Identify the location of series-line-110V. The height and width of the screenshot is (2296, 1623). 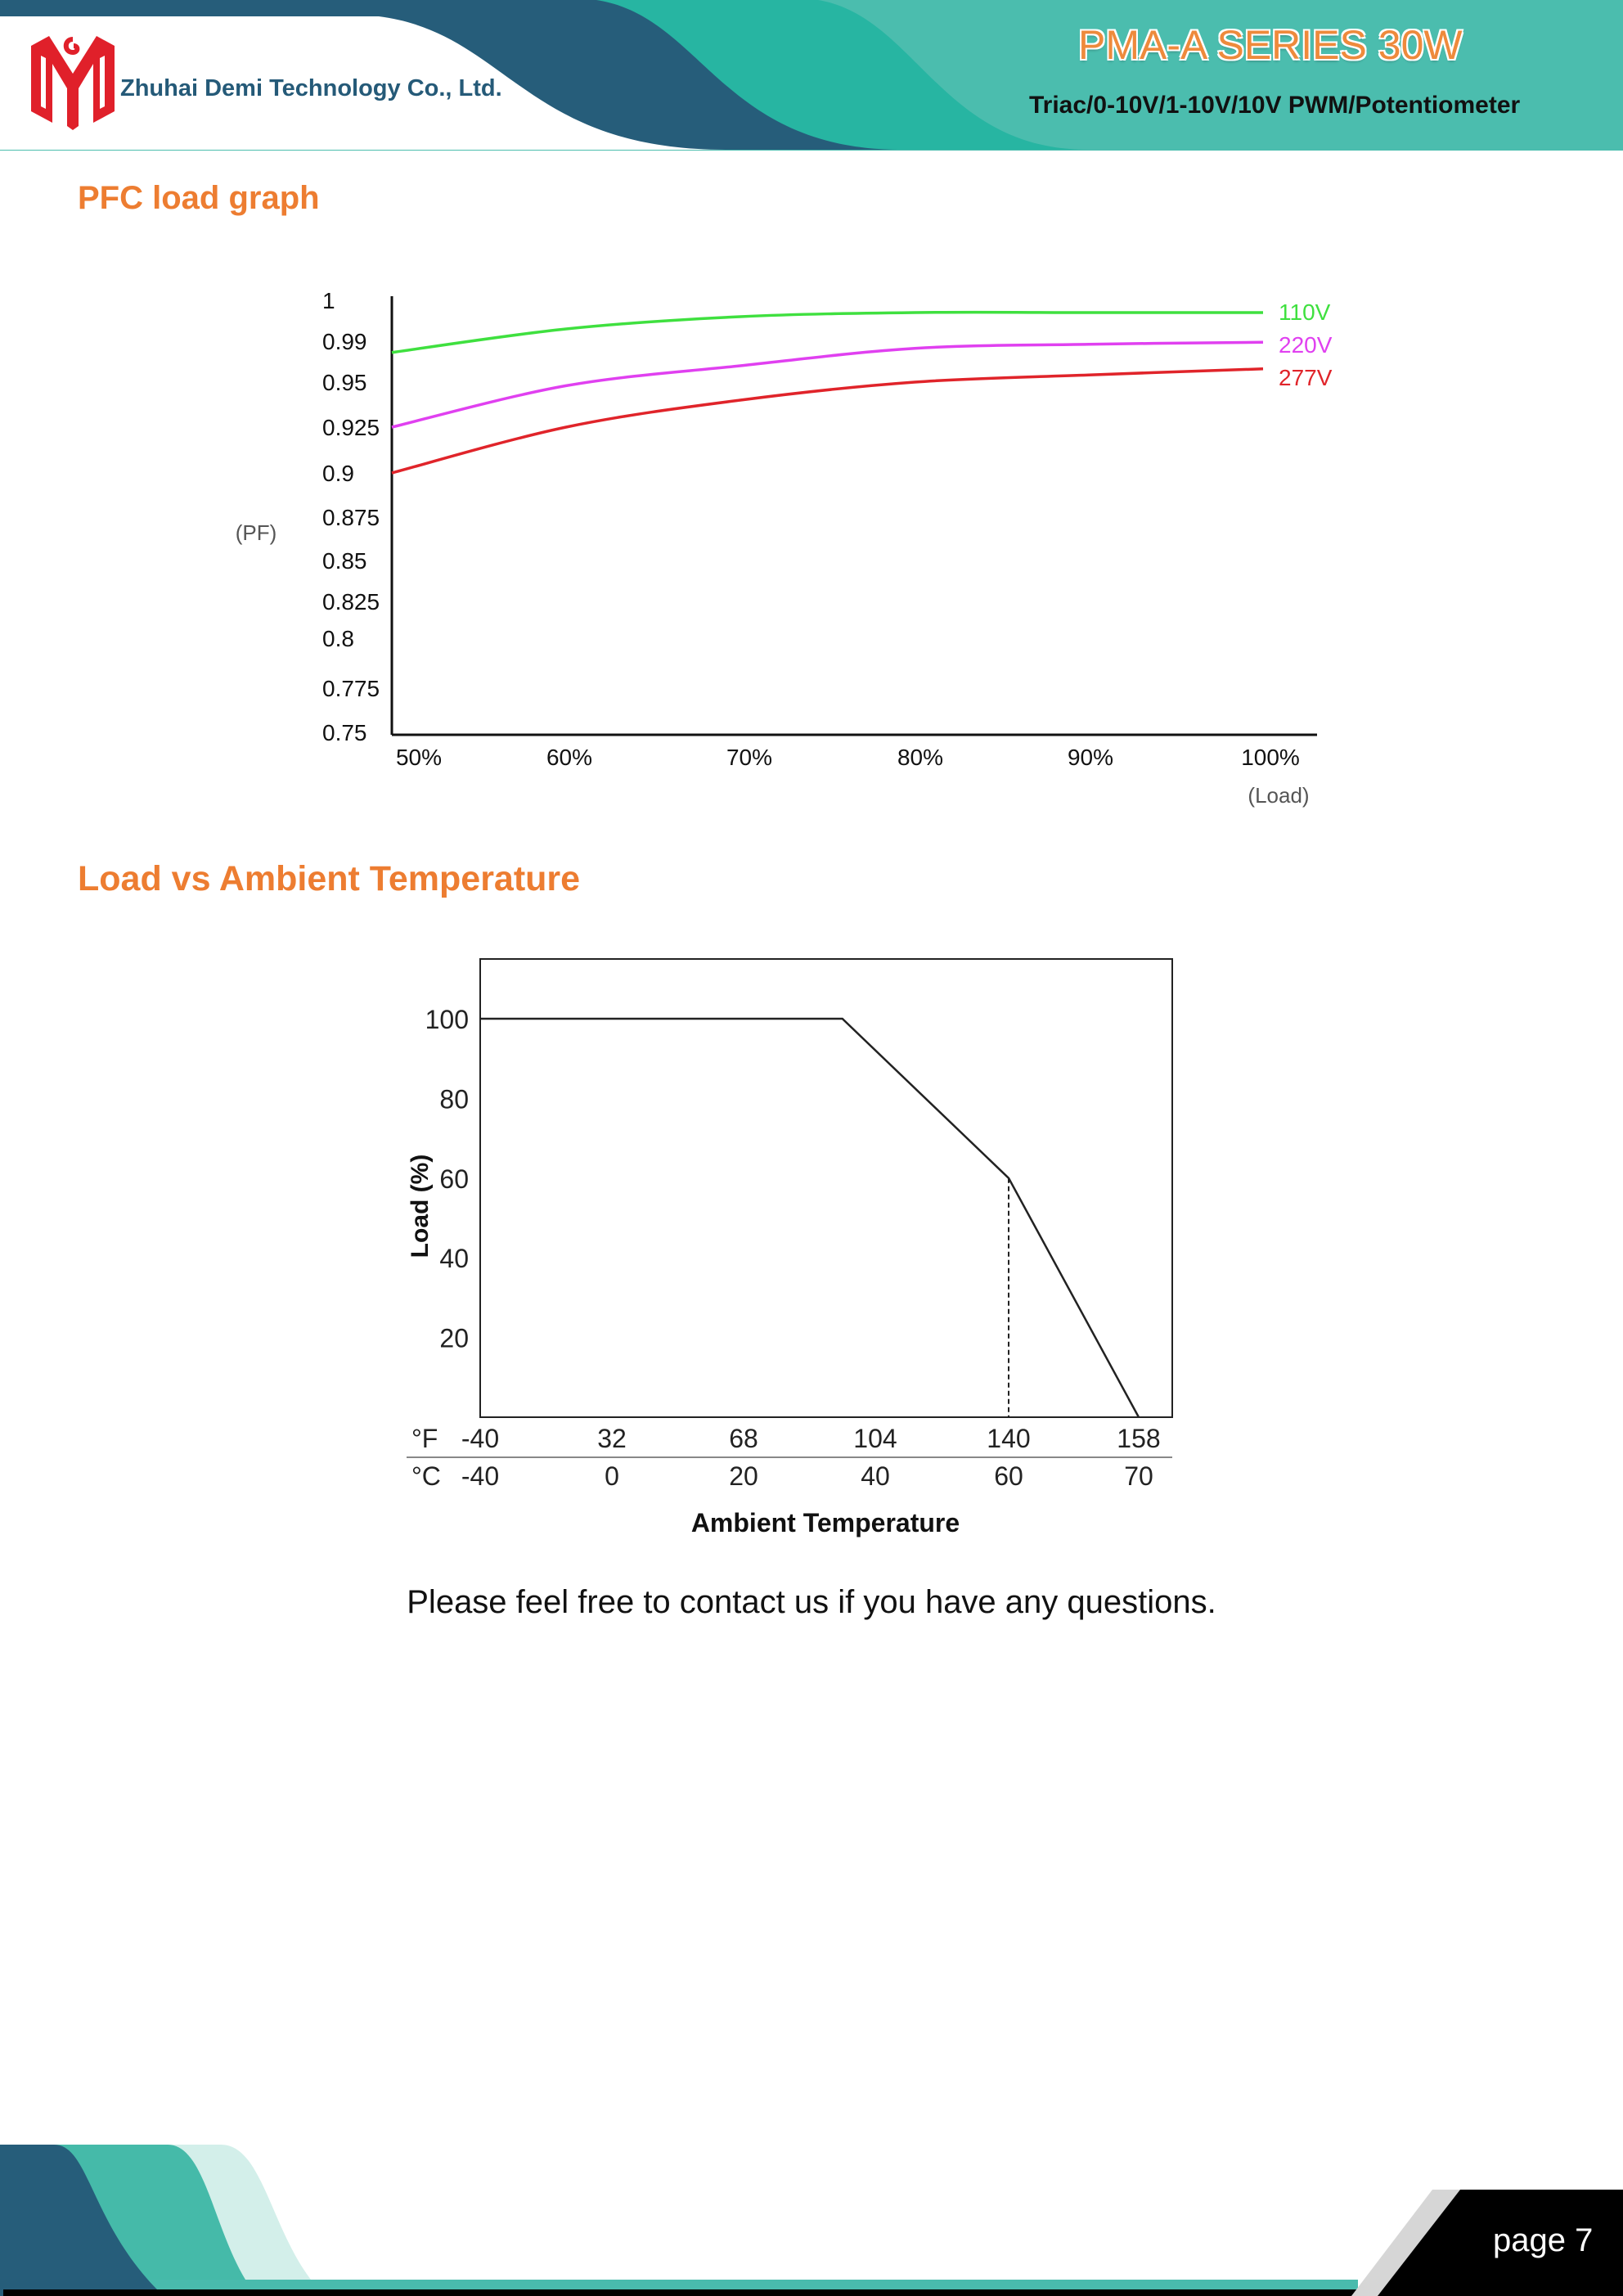
(827, 332).